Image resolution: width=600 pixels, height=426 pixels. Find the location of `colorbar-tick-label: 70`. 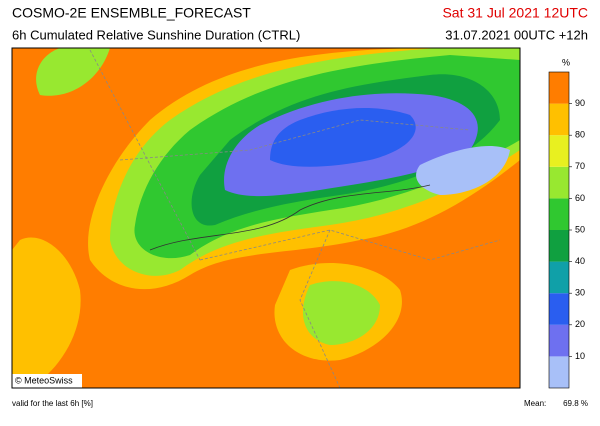

colorbar-tick-label: 70 is located at coordinates (580, 166).